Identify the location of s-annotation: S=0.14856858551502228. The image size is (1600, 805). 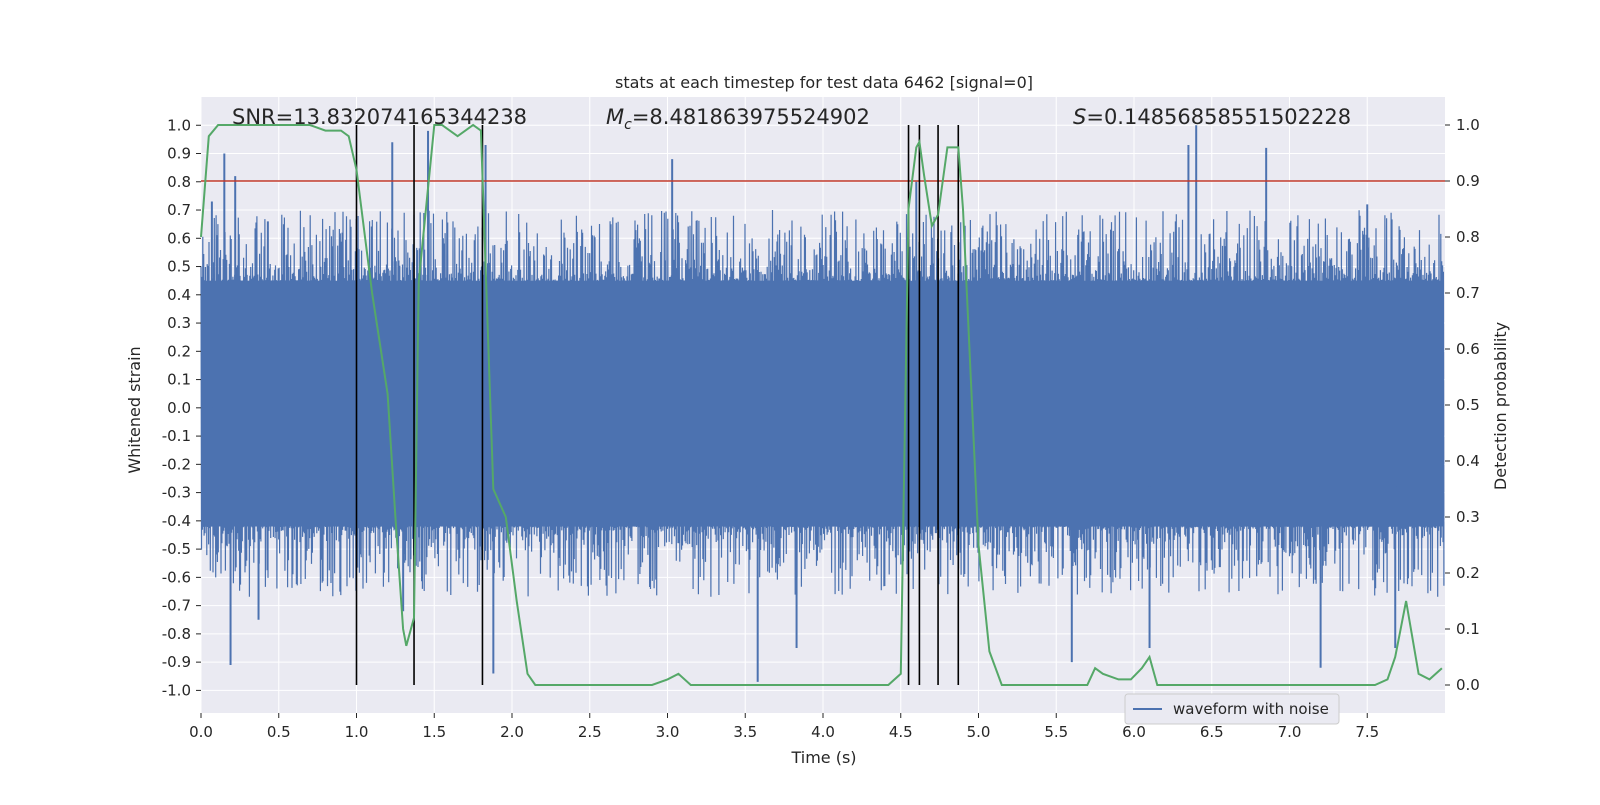
(1212, 117).